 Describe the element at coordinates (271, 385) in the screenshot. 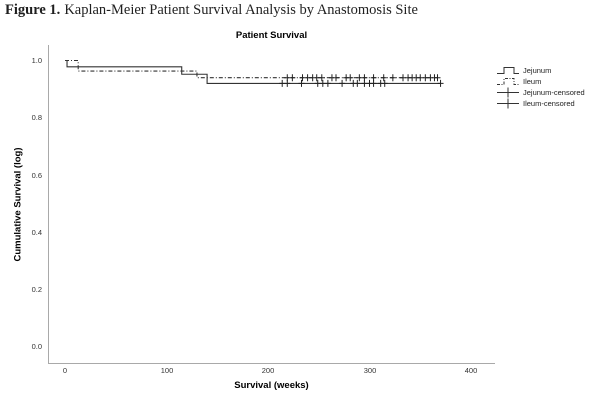

I see `x-axis-label: Survival (weeks)` at that location.